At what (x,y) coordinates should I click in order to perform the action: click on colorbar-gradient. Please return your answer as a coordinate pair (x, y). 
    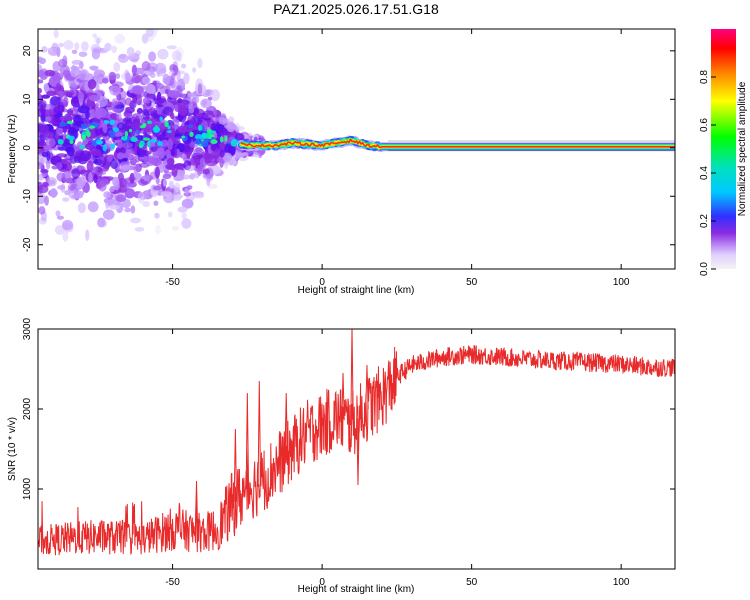
    Looking at the image, I should click on (723, 149).